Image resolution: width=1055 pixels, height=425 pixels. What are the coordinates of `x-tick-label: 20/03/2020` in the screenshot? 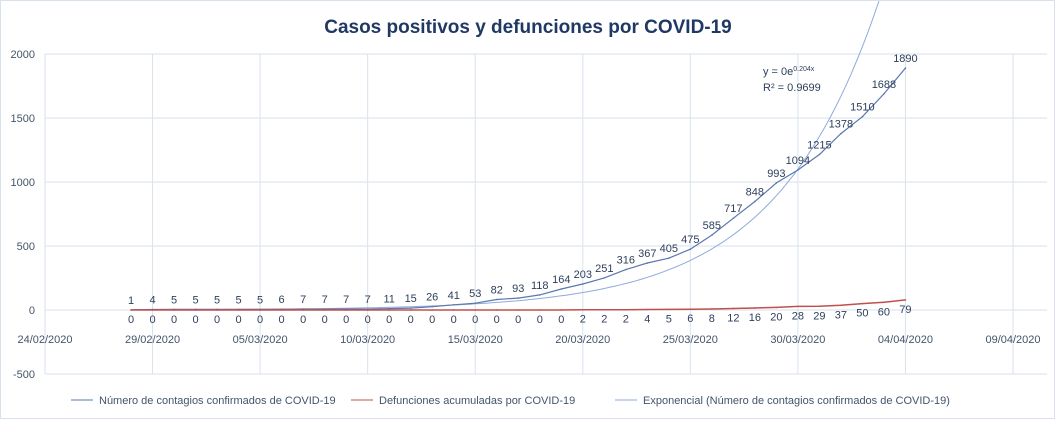 It's located at (582, 340).